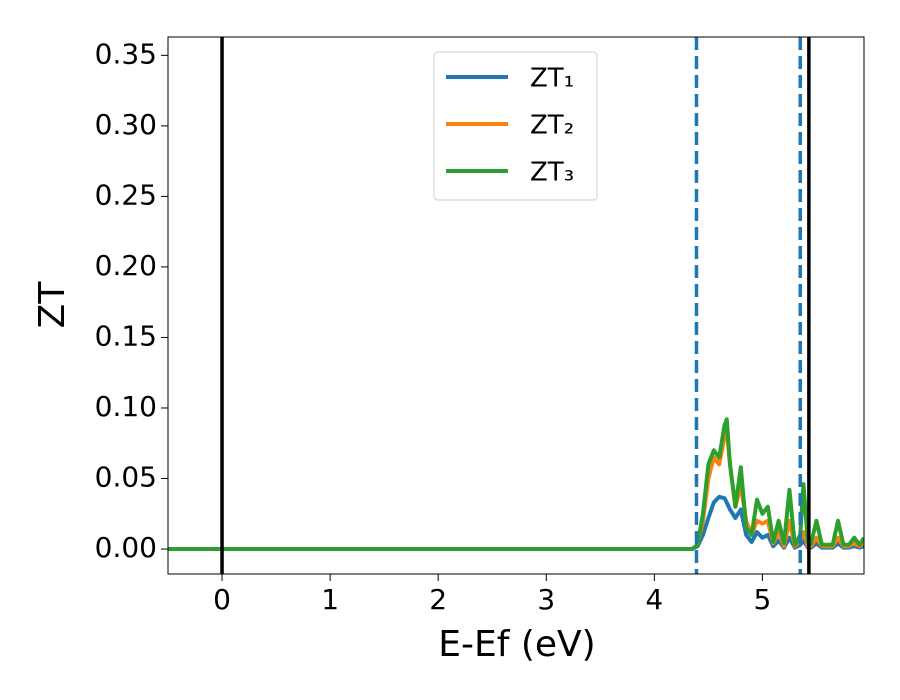 This screenshot has width=900, height=700. What do you see at coordinates (222, 599) in the screenshot?
I see `x-tick-label: 0` at bounding box center [222, 599].